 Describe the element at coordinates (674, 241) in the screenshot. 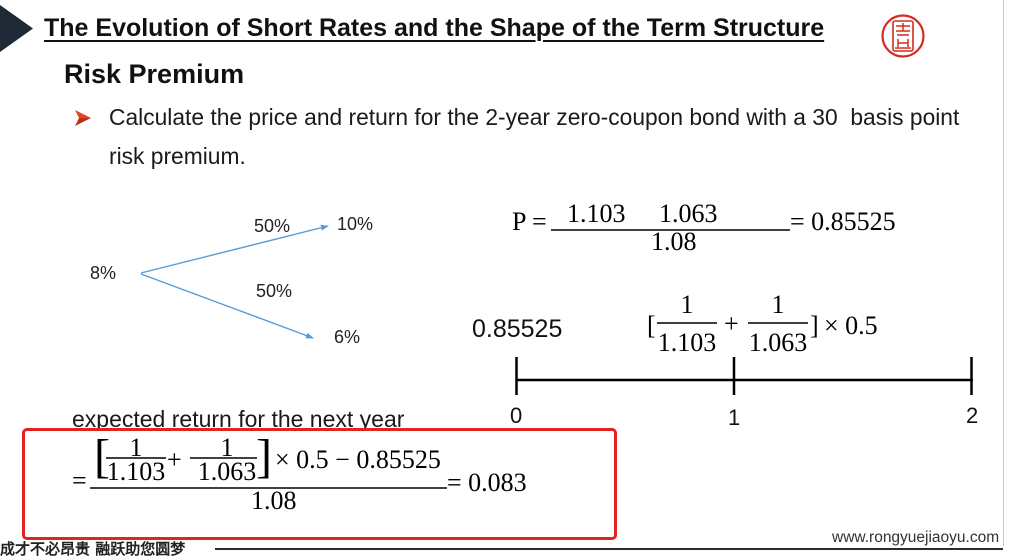

I see `price-formula-denominator: 1.08` at that location.